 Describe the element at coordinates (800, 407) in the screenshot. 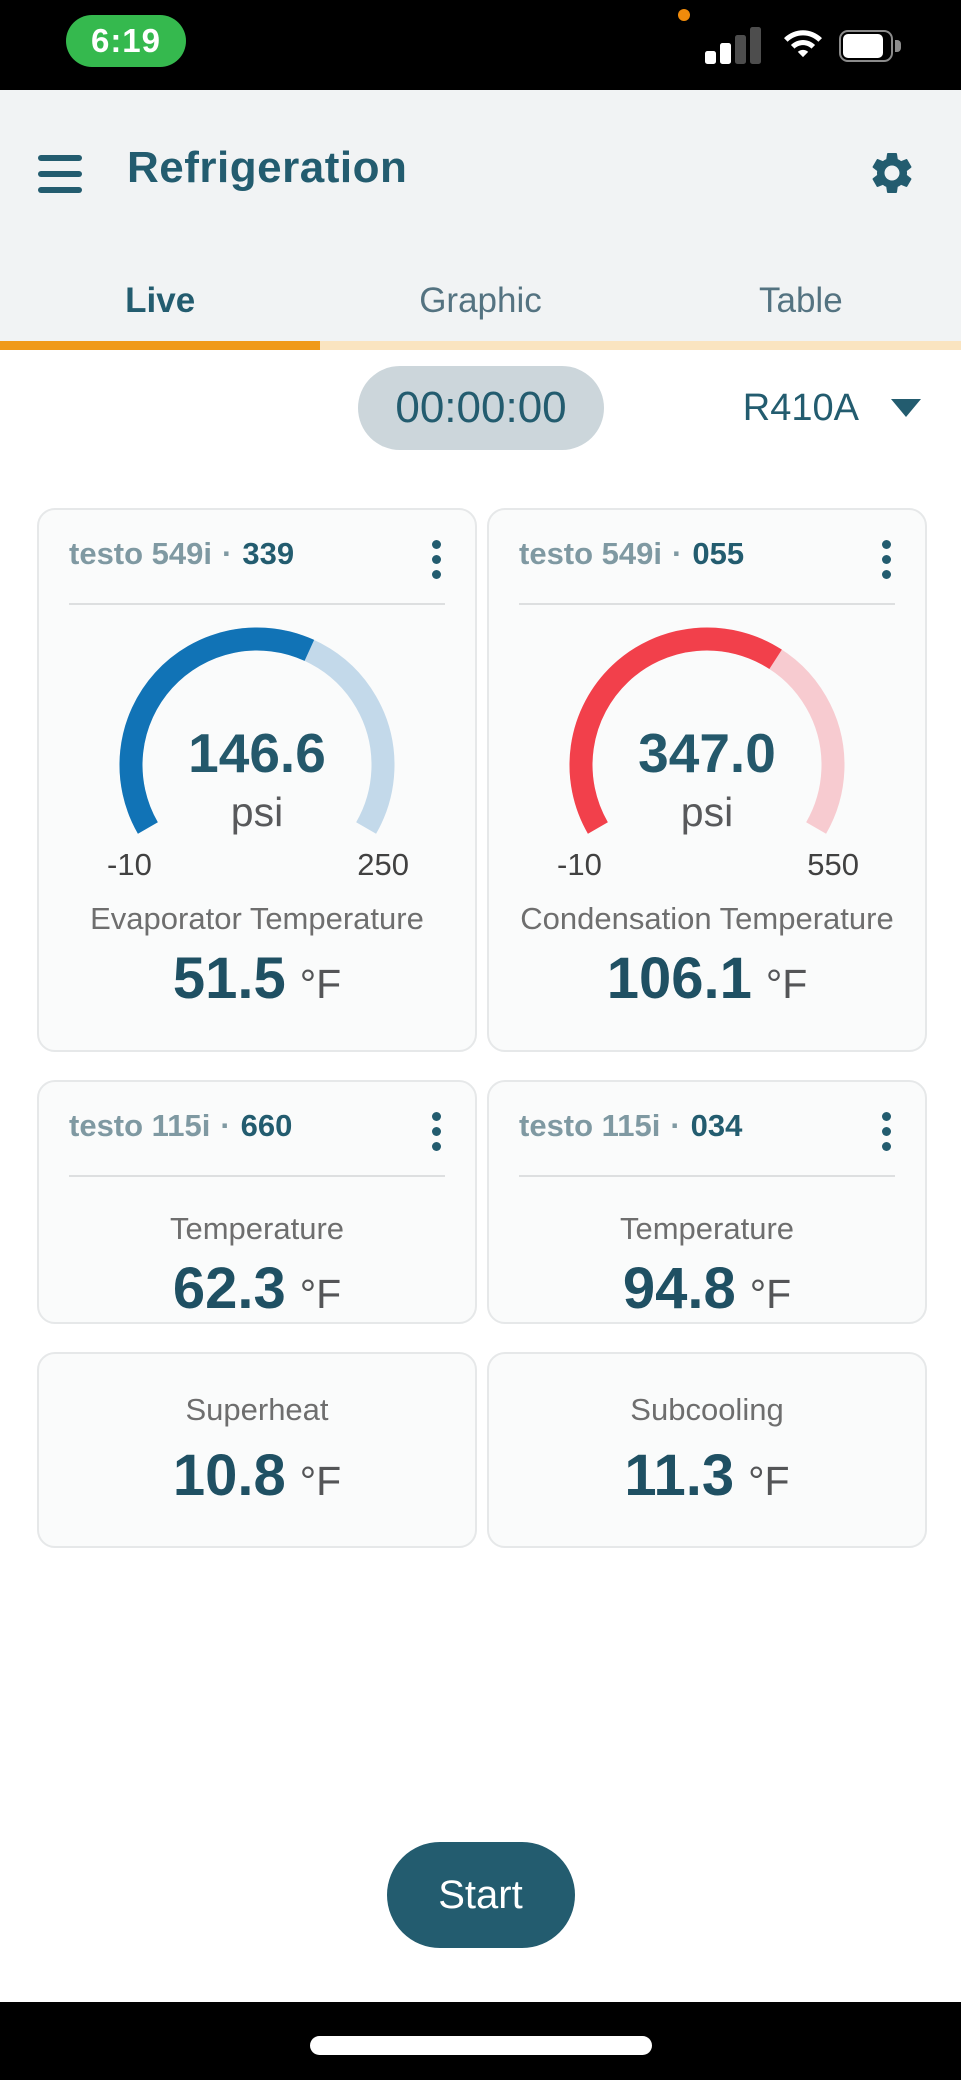

I see `refrigerant-label: R410A` at that location.